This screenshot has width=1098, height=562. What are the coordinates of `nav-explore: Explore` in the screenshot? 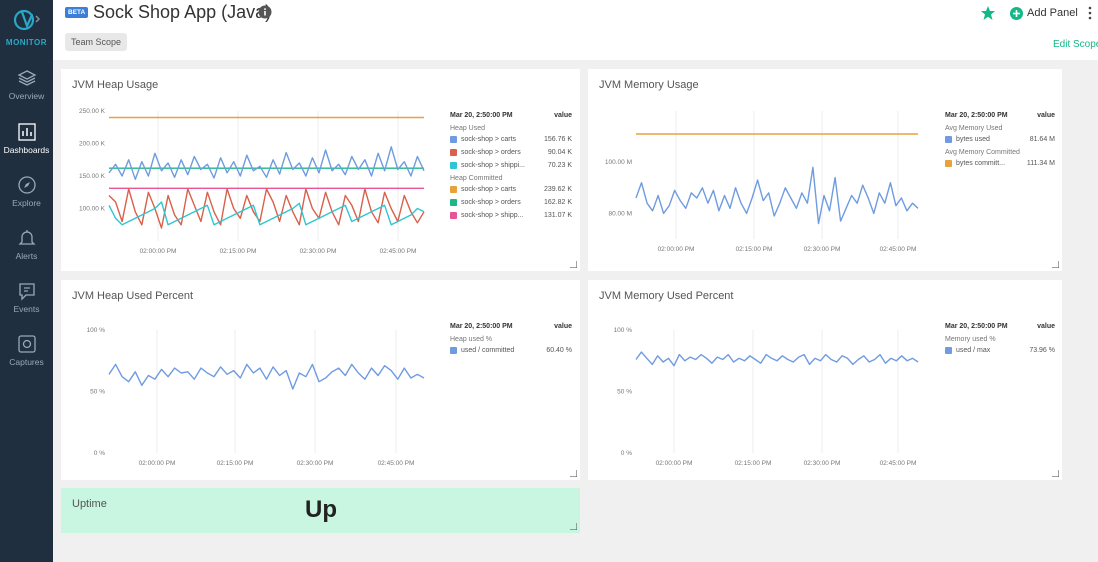 It's located at (26, 191).